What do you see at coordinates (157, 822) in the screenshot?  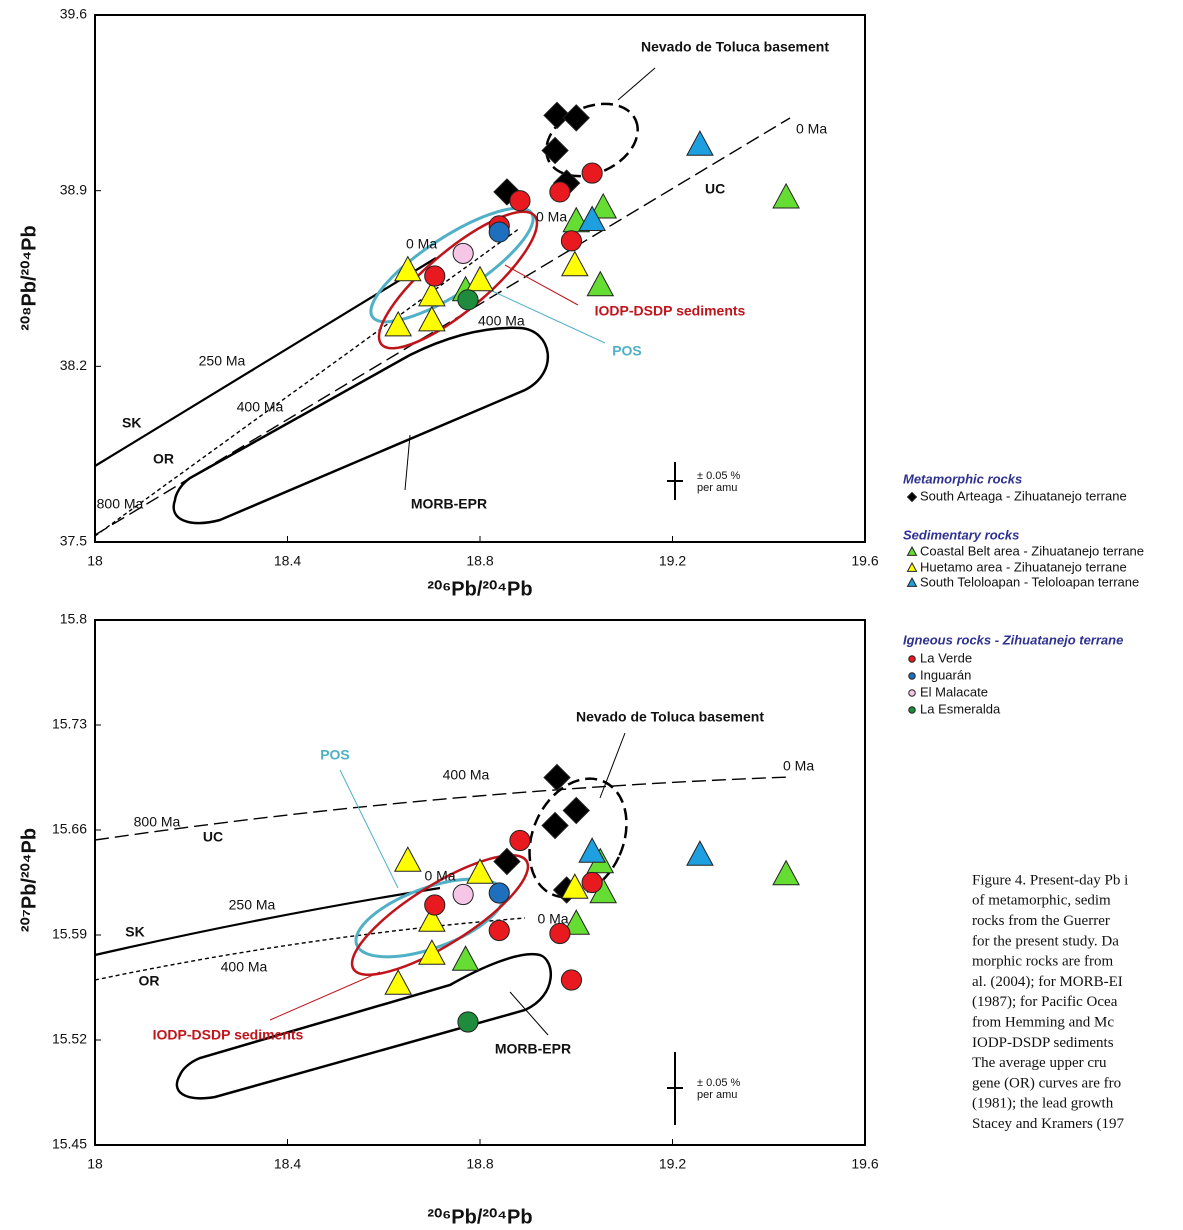 I see `annotation: 800 Ma` at bounding box center [157, 822].